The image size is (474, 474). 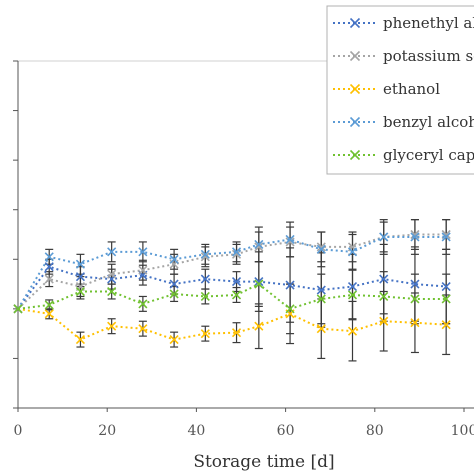 What do you see at coordinates (18, 431) in the screenshot?
I see `x-tick-label: 0` at bounding box center [18, 431].